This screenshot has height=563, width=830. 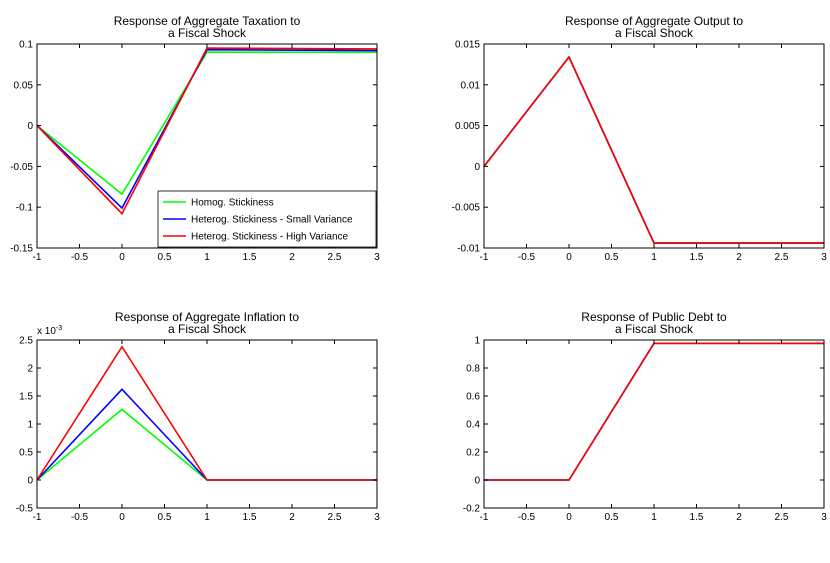 What do you see at coordinates (207, 21) in the screenshot?
I see `chart-title: Response of Aggregate Taxation to` at bounding box center [207, 21].